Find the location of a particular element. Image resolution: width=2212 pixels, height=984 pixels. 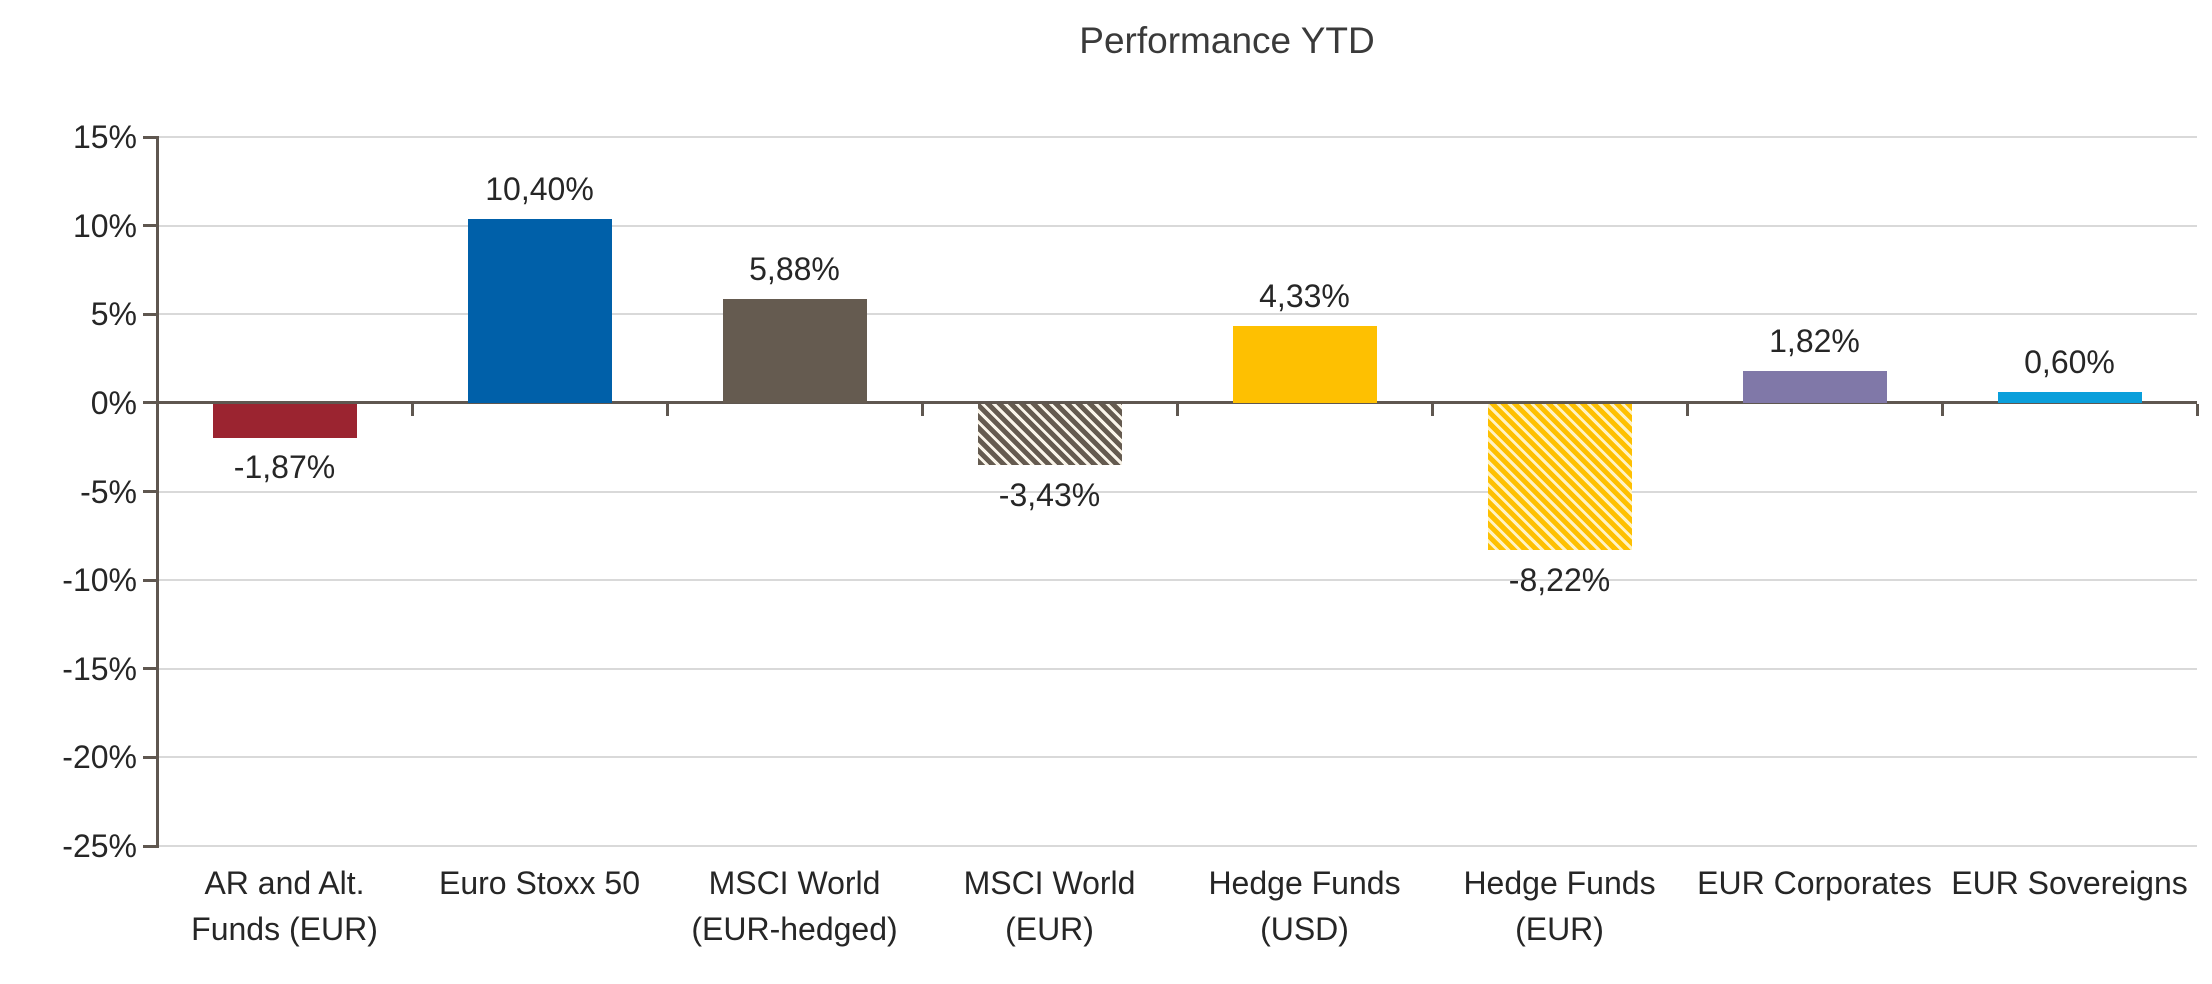

bar-value-label: 5,88% is located at coordinates (794, 268).